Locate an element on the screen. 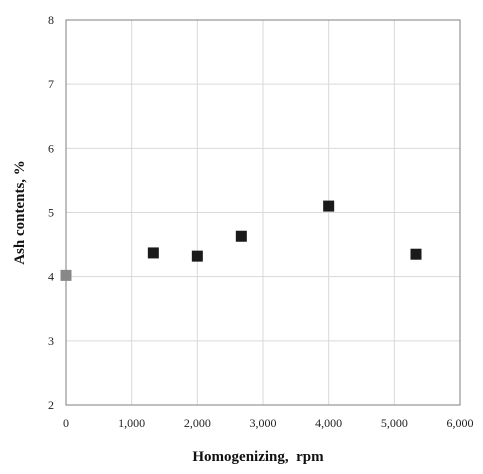  y-tick-label: 3 is located at coordinates (51, 341).